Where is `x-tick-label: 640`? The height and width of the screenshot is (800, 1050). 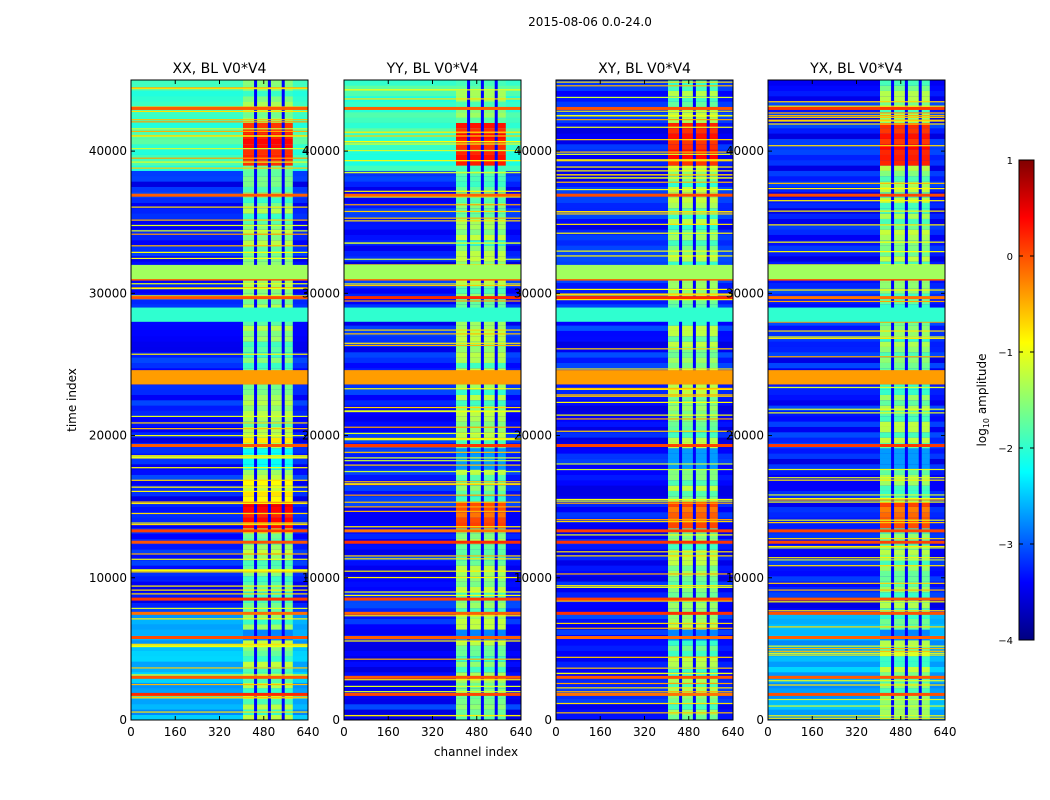 x-tick-label: 640 is located at coordinates (733, 732).